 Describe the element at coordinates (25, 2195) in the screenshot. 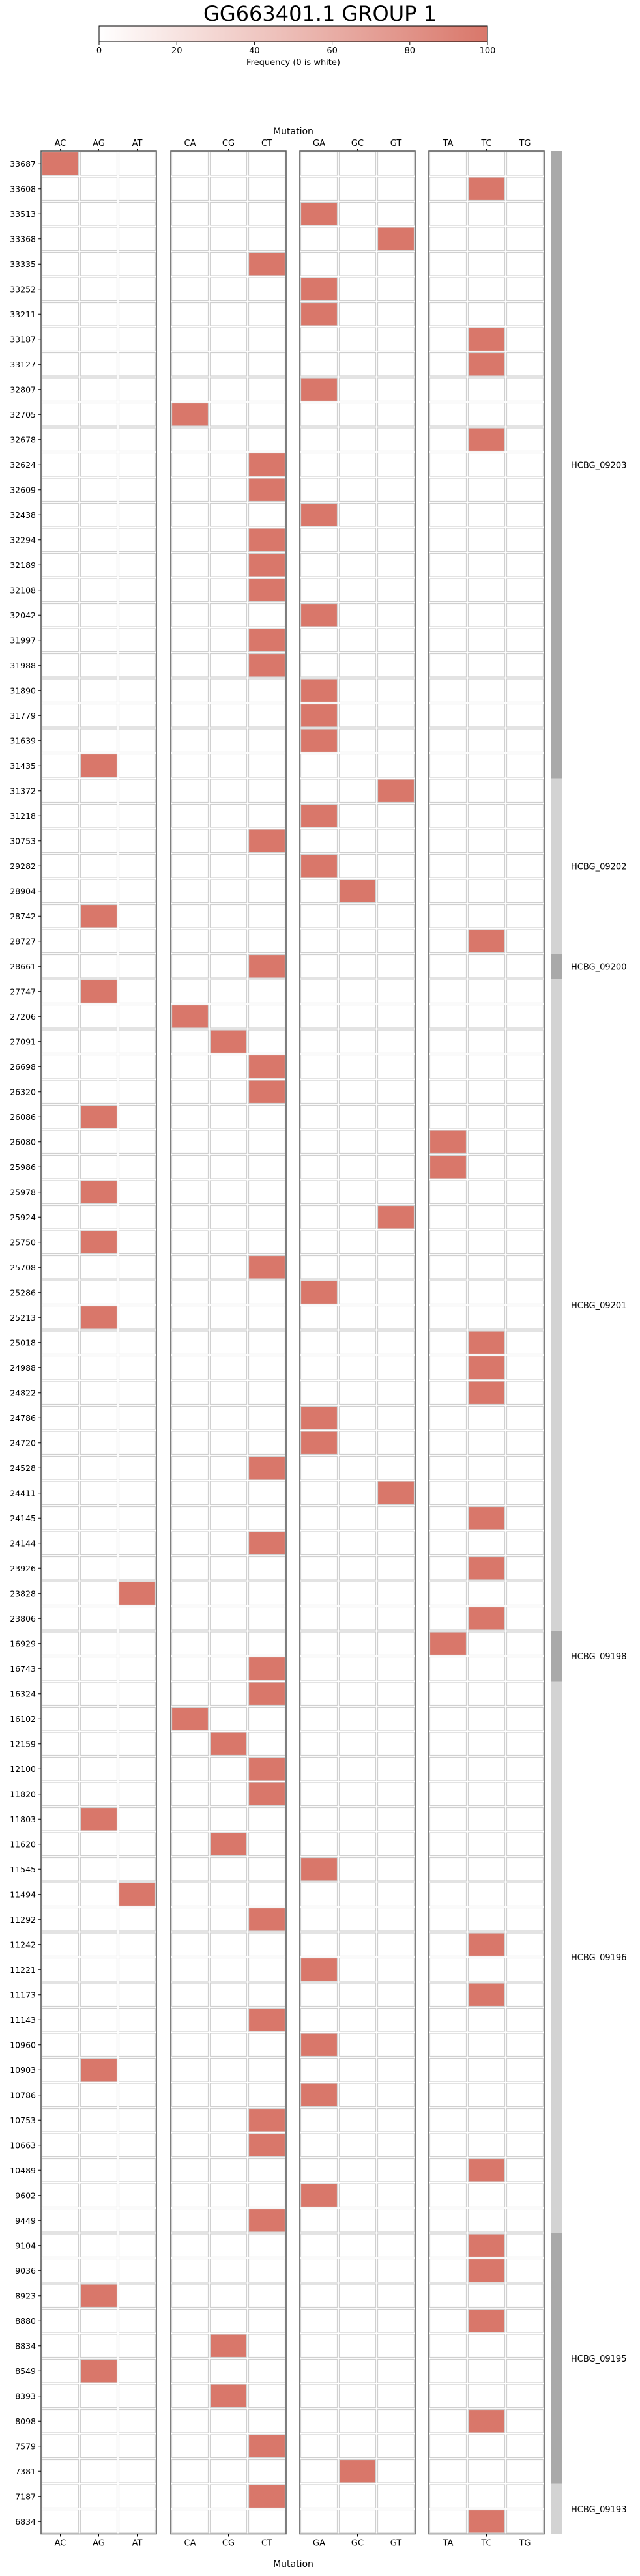

I see `y-tick-label: 9602` at that location.